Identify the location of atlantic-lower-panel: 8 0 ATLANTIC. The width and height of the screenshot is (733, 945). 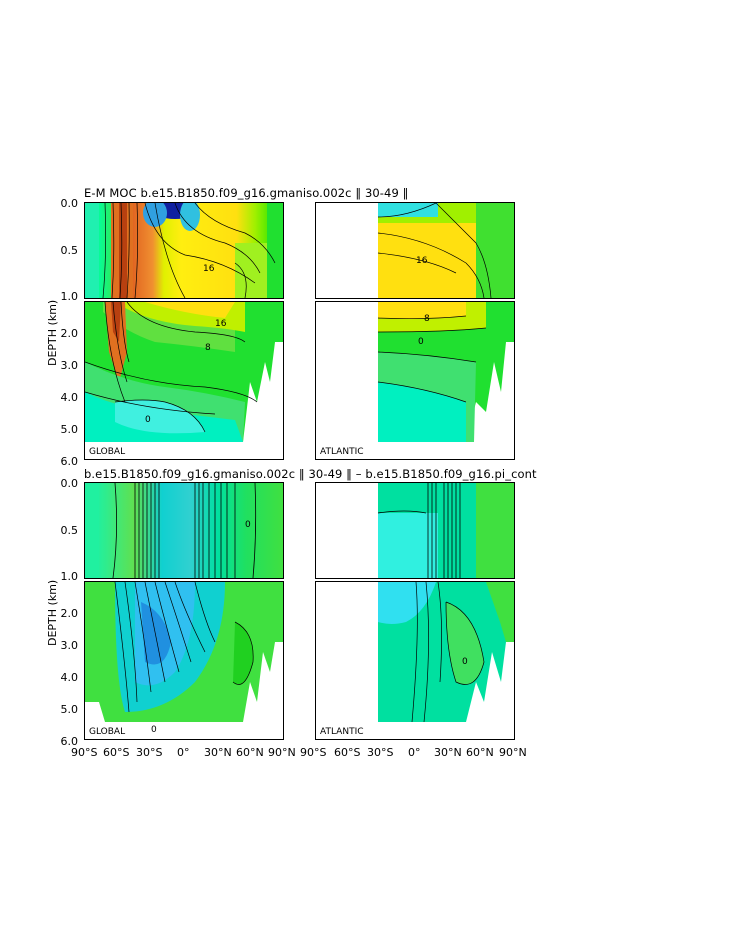
(415, 380).